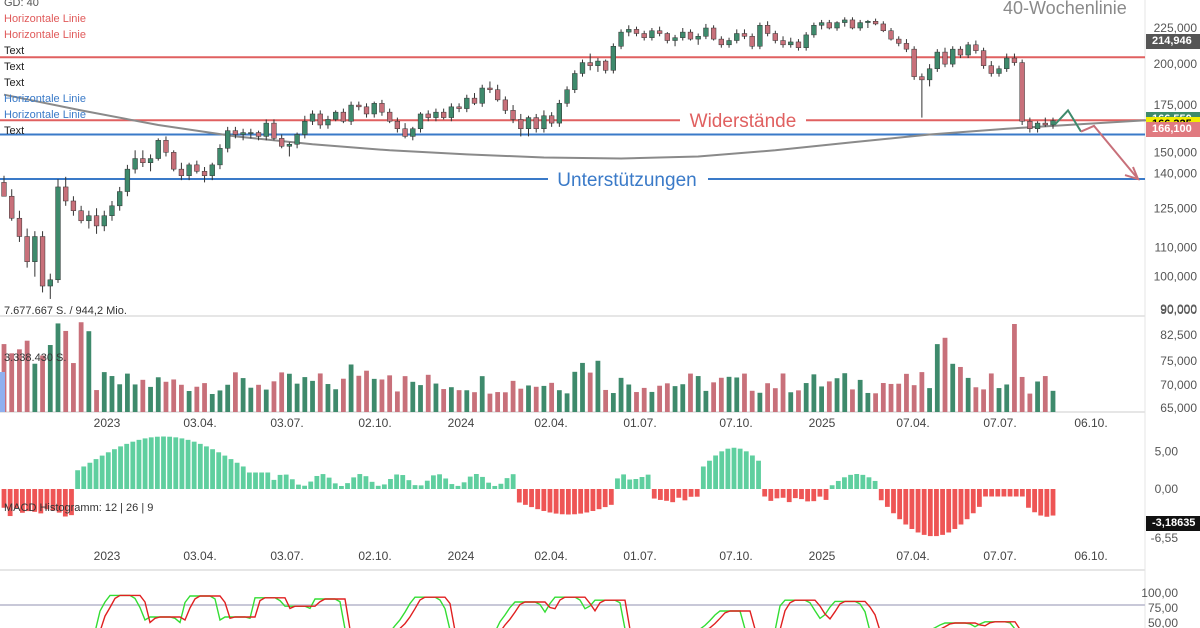 Image resolution: width=1200 pixels, height=628 pixels. I want to click on gd-label: GD: 40, so click(21, 4).